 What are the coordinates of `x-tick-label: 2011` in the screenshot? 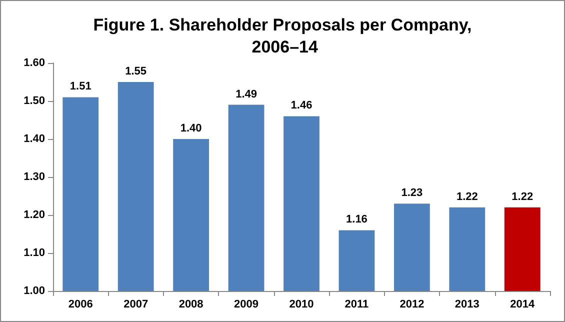 It's located at (356, 304).